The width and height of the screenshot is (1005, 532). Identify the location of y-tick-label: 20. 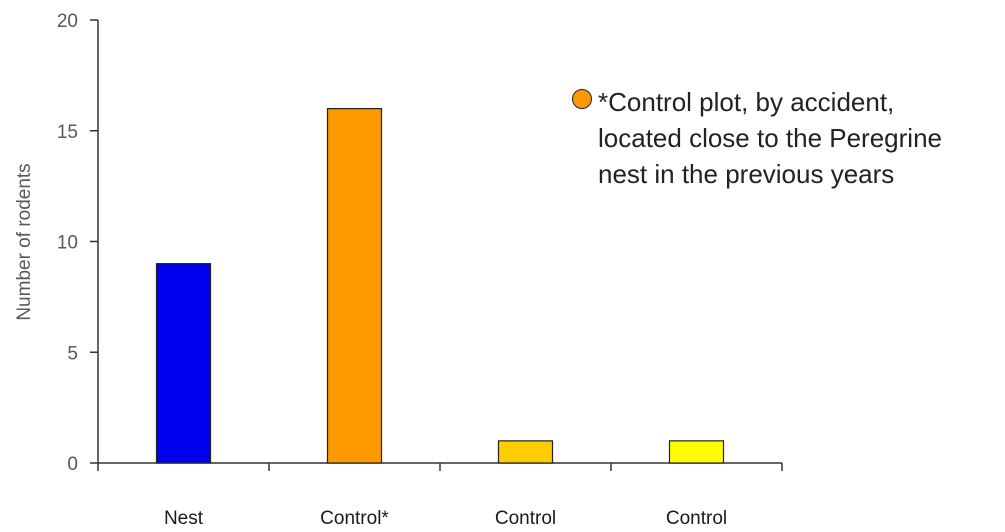
(67, 21).